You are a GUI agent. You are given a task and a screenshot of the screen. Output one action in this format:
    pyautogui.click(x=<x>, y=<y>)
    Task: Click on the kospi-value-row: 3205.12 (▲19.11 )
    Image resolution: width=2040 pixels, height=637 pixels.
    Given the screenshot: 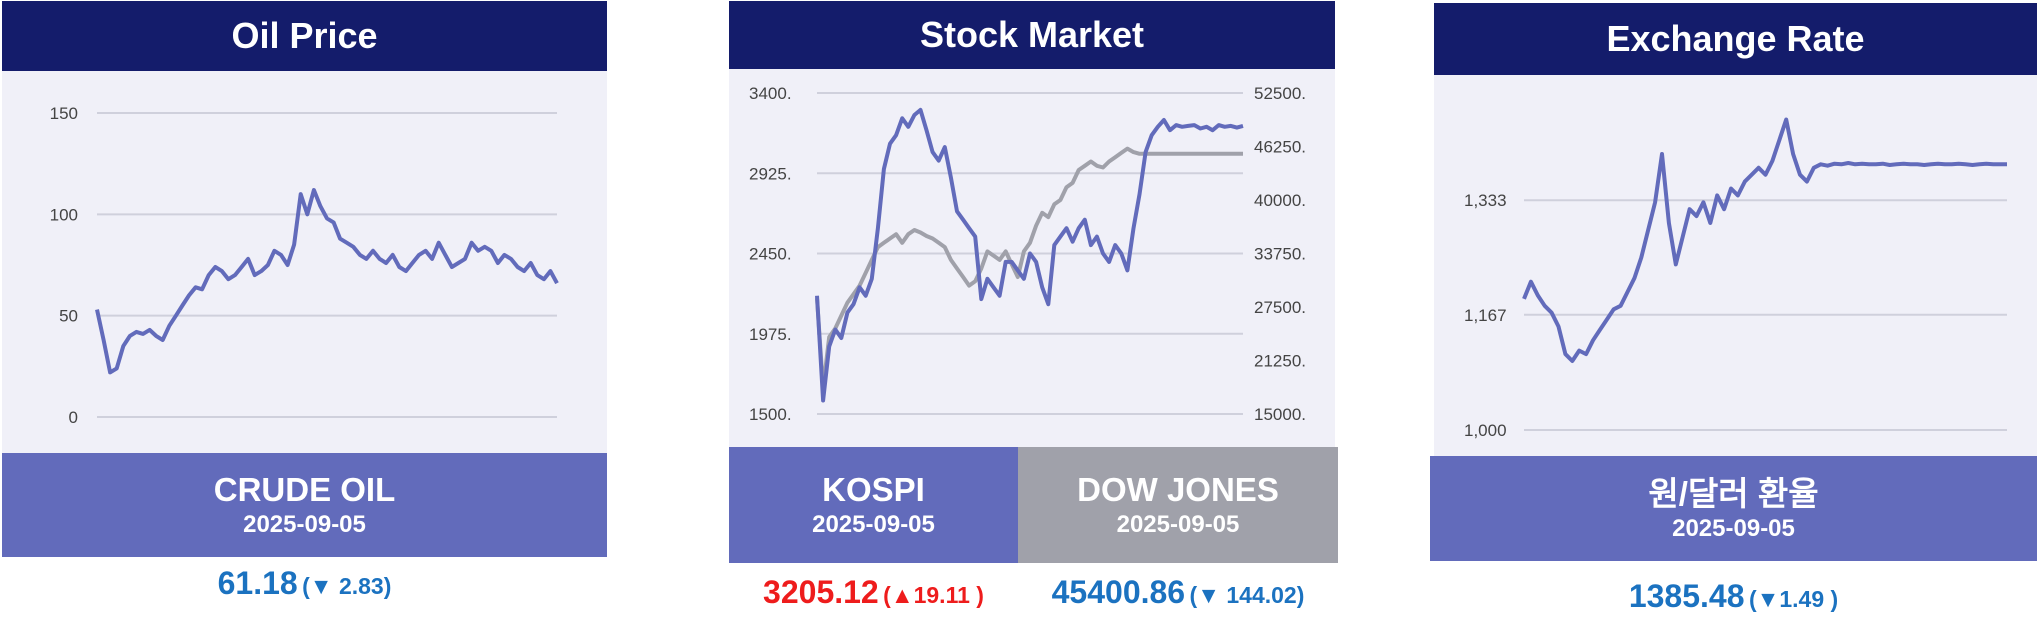 What is the action you would take?
    pyautogui.click(x=873, y=592)
    